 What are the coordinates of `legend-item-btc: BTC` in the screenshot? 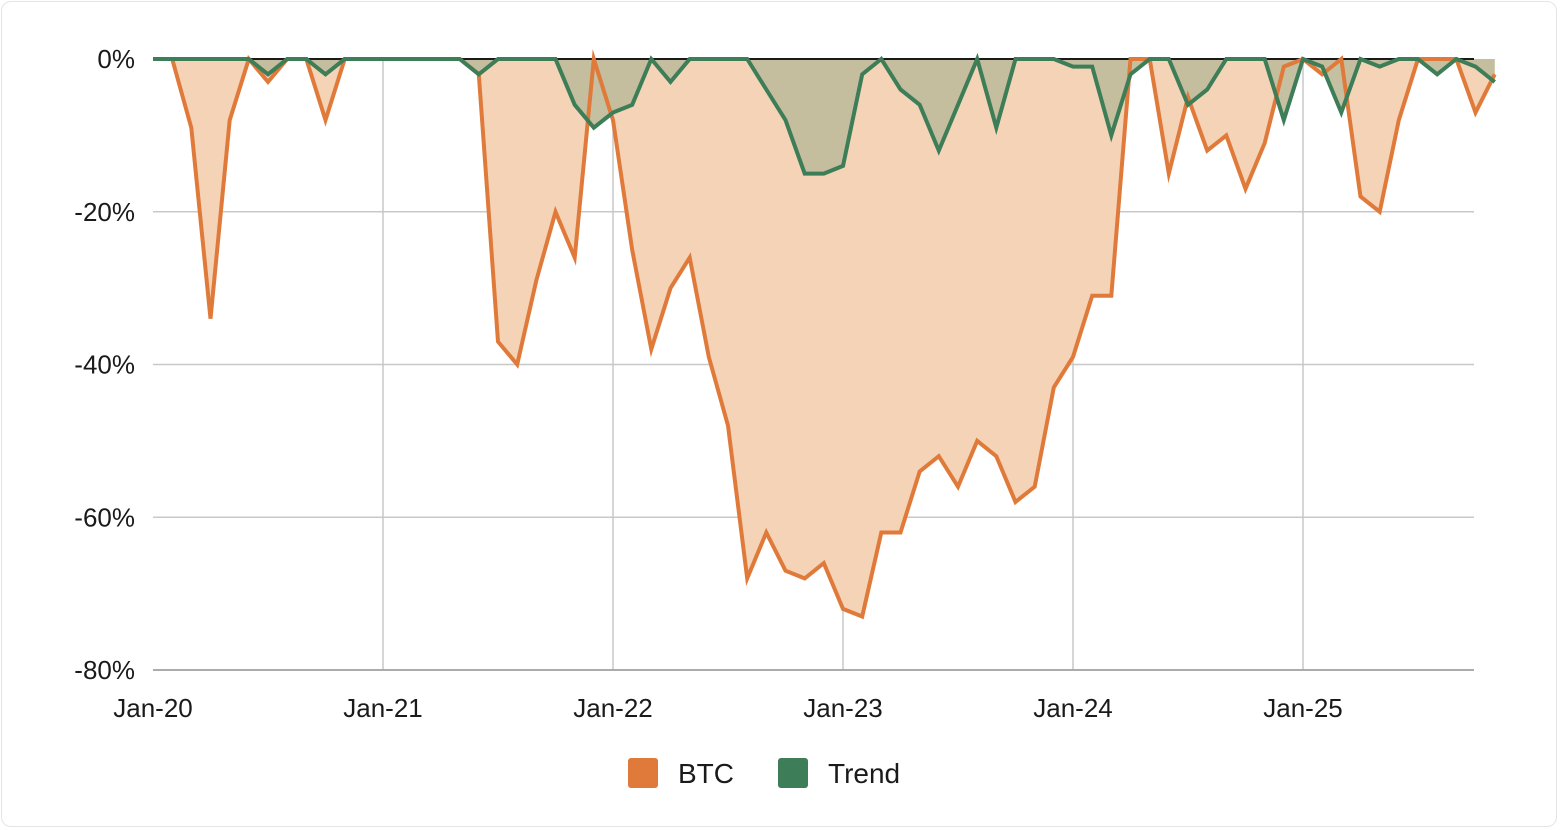 It's located at (681, 773).